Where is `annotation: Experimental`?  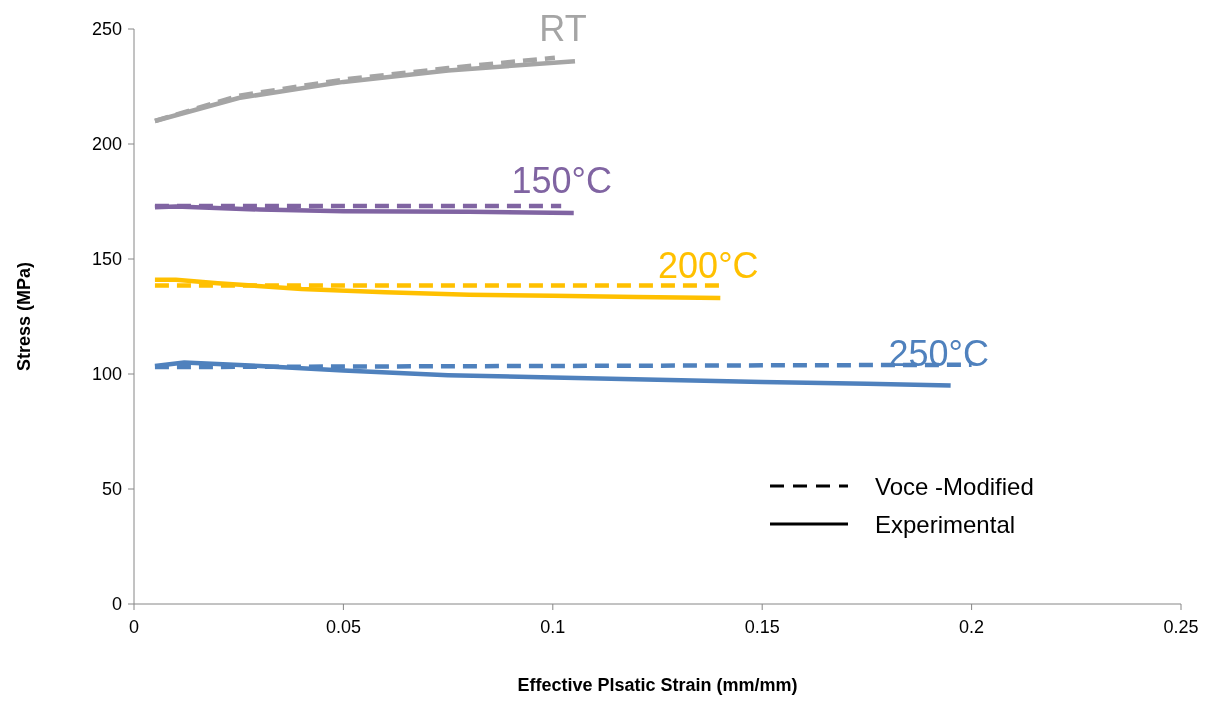
annotation: Experimental is located at coordinates (945, 524).